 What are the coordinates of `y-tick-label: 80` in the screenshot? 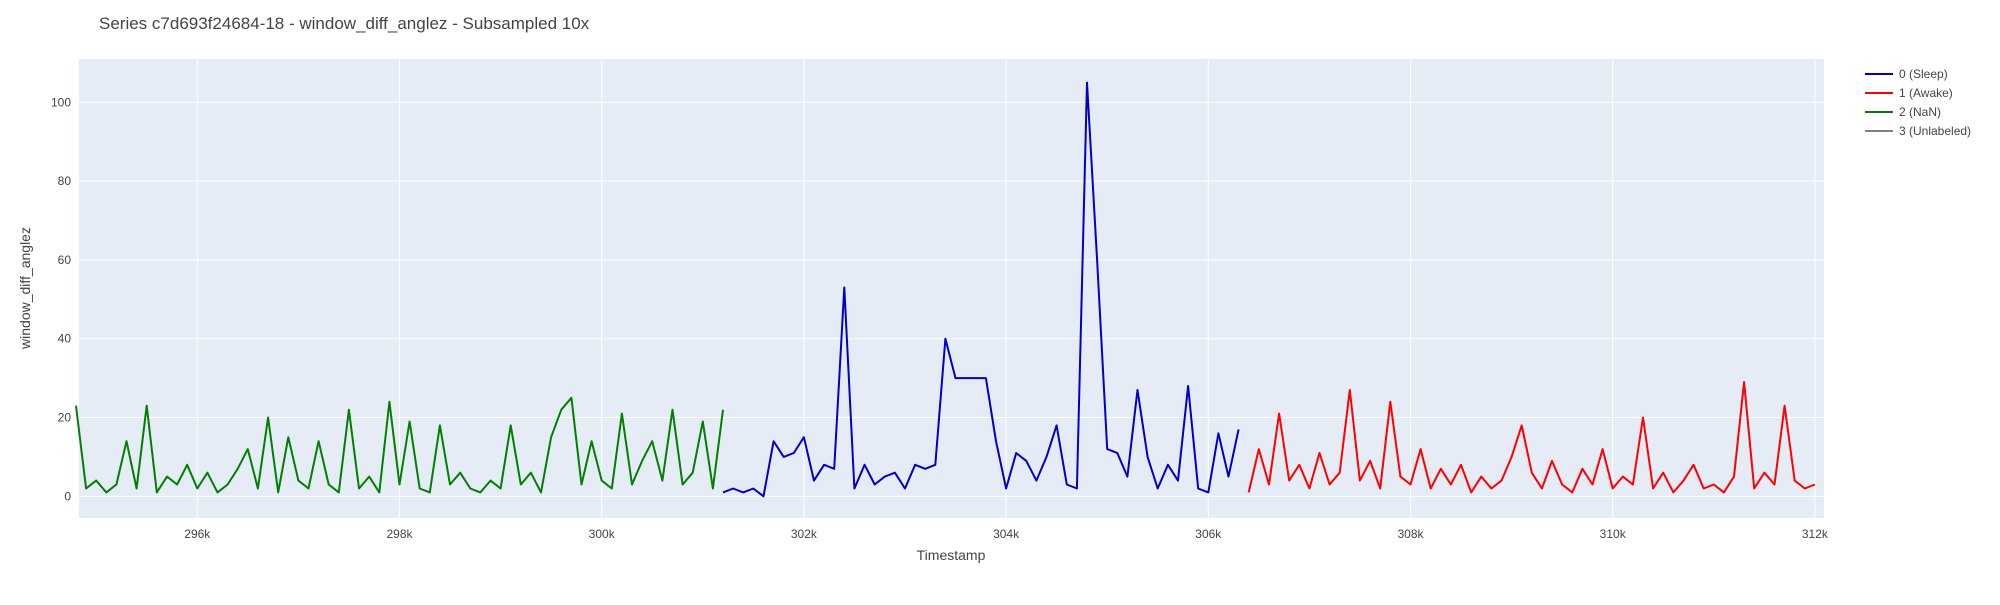 It's located at (65, 181).